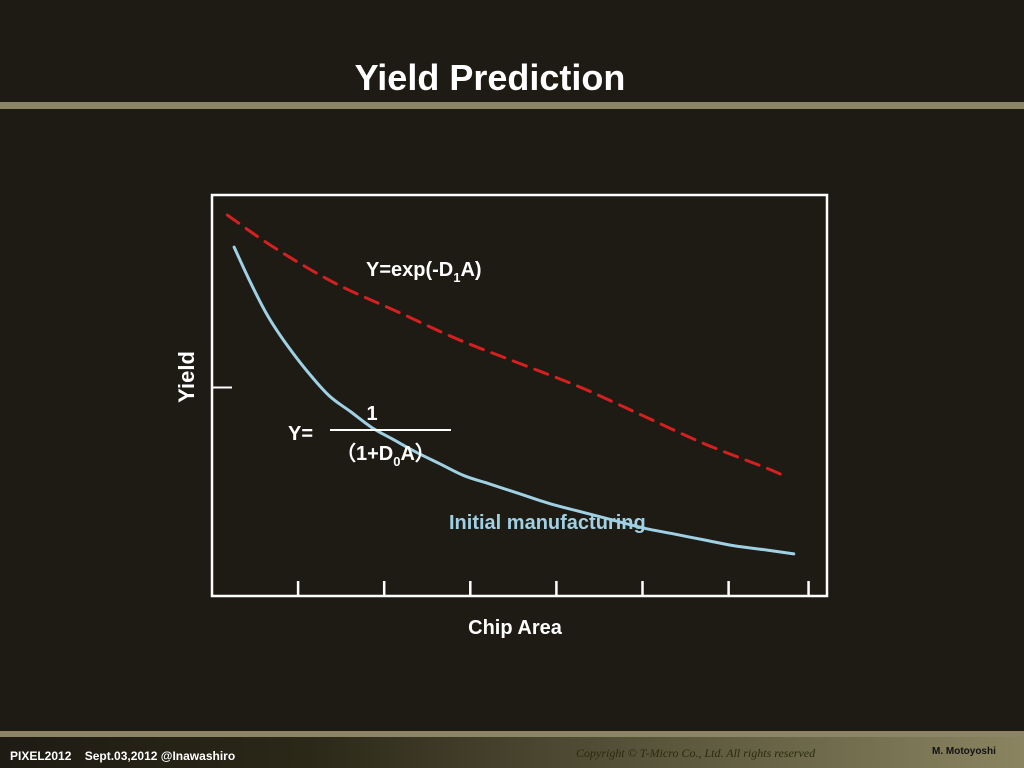 This screenshot has width=1024, height=768. I want to click on footer-author: M. Motoyoshi, so click(964, 751).